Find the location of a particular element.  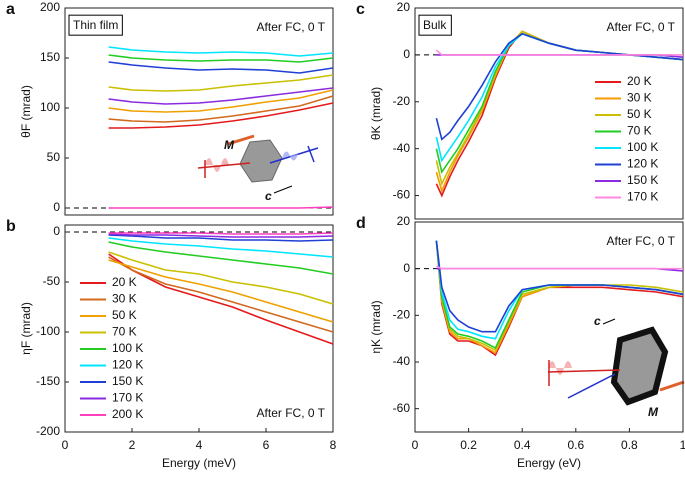

x-tick-label: 0.8 is located at coordinates (629, 445).